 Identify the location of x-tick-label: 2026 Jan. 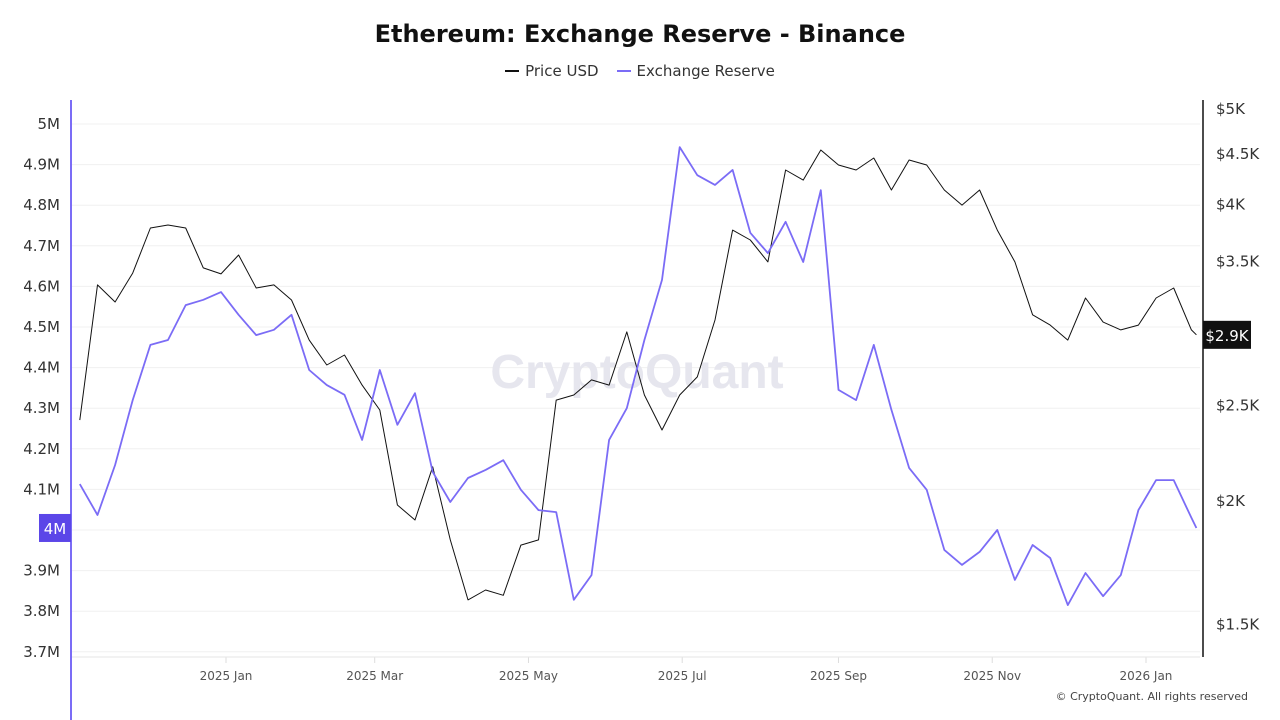
(1146, 676).